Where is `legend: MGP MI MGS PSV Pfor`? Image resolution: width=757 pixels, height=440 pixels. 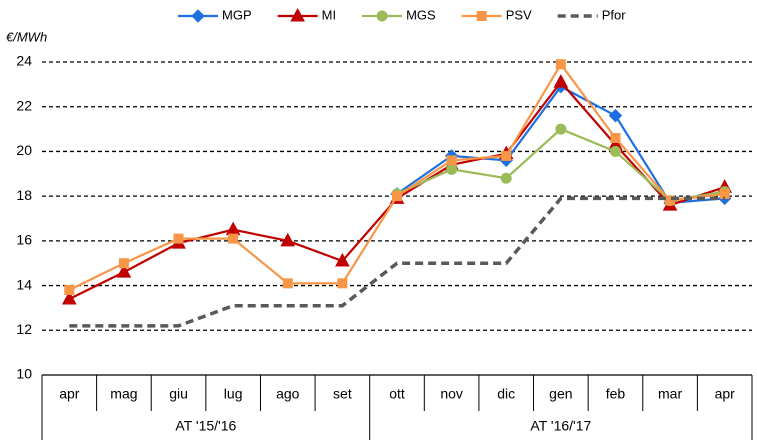
legend: MGP MI MGS PSV Pfor is located at coordinates (402, 15).